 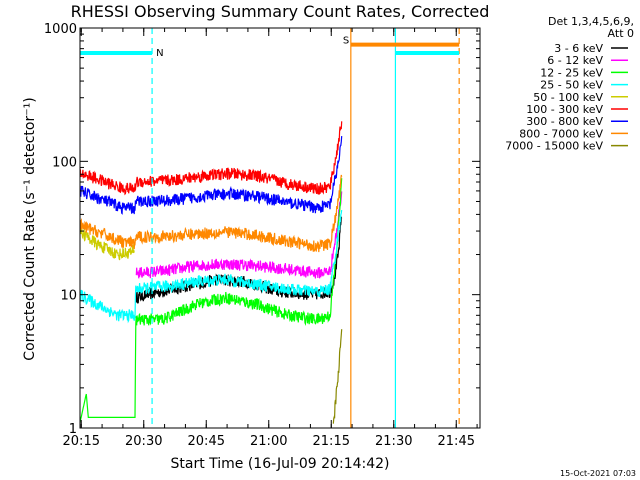 What do you see at coordinates (206, 441) in the screenshot?
I see `x-tick-label-2: 20:45` at bounding box center [206, 441].